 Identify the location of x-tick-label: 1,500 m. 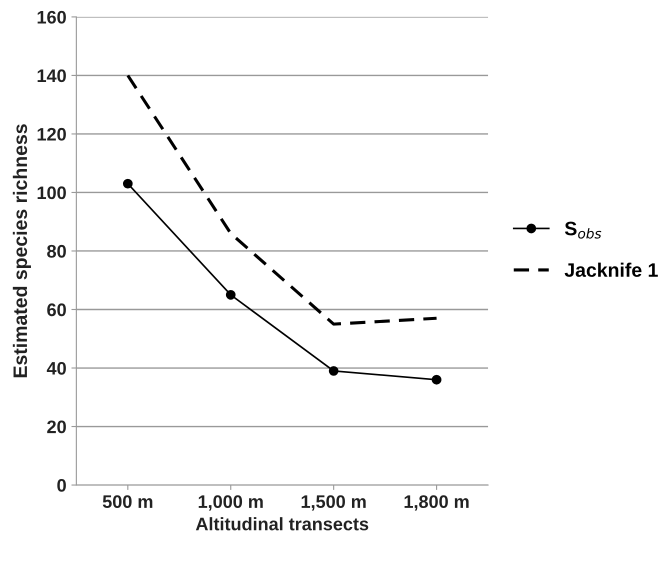
(334, 503).